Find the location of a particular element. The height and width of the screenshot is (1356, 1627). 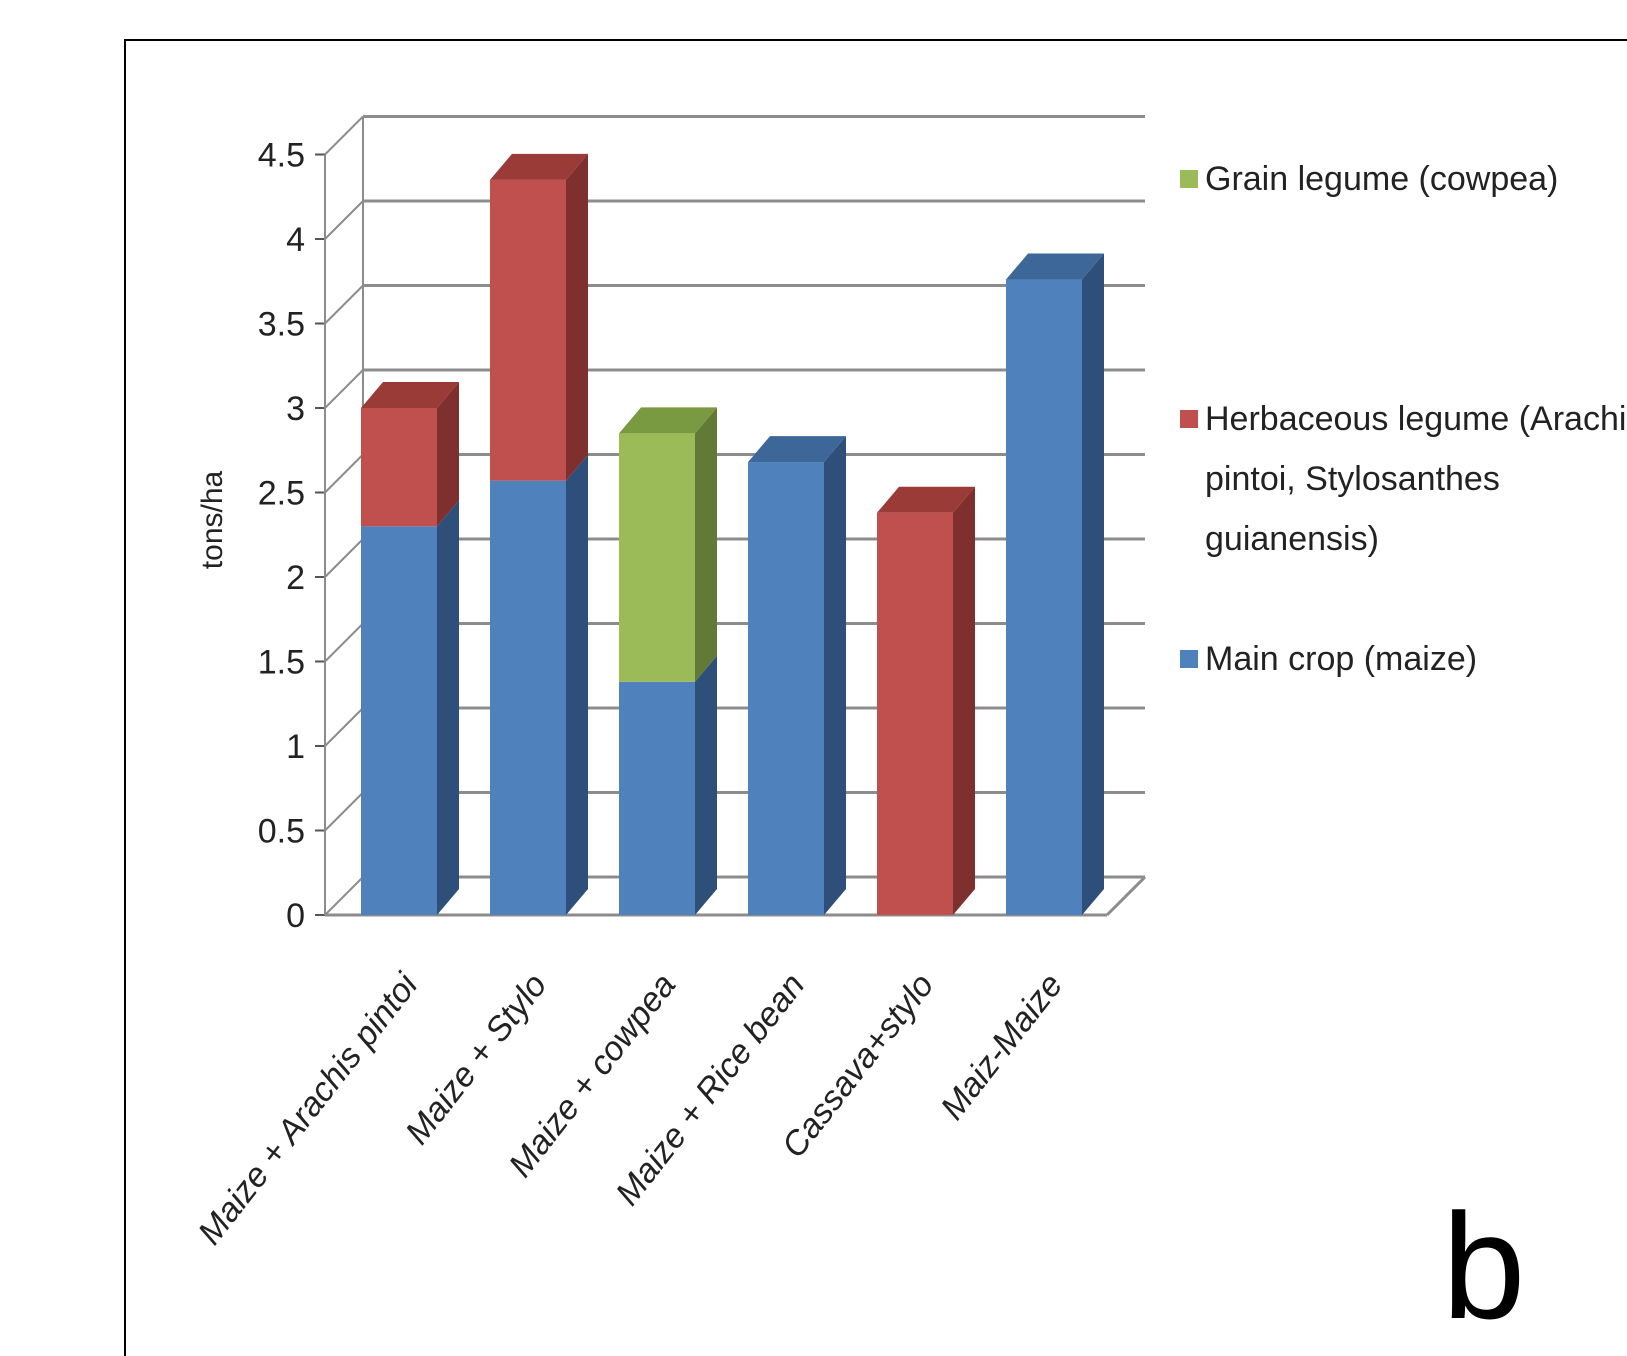

y-tick-label: 1 is located at coordinates (295, 747).